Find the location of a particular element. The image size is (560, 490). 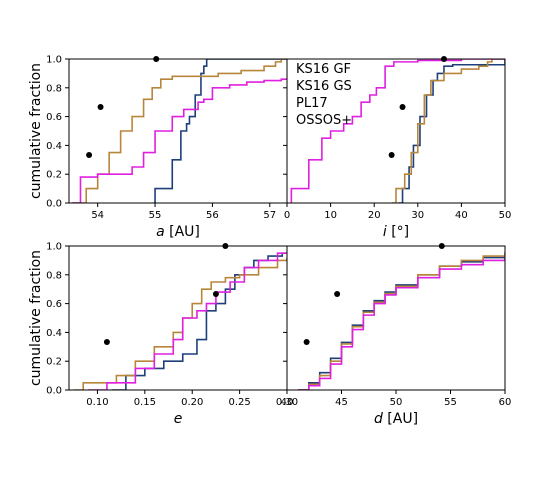

x-tick-label: 0.10 is located at coordinates (97, 402).